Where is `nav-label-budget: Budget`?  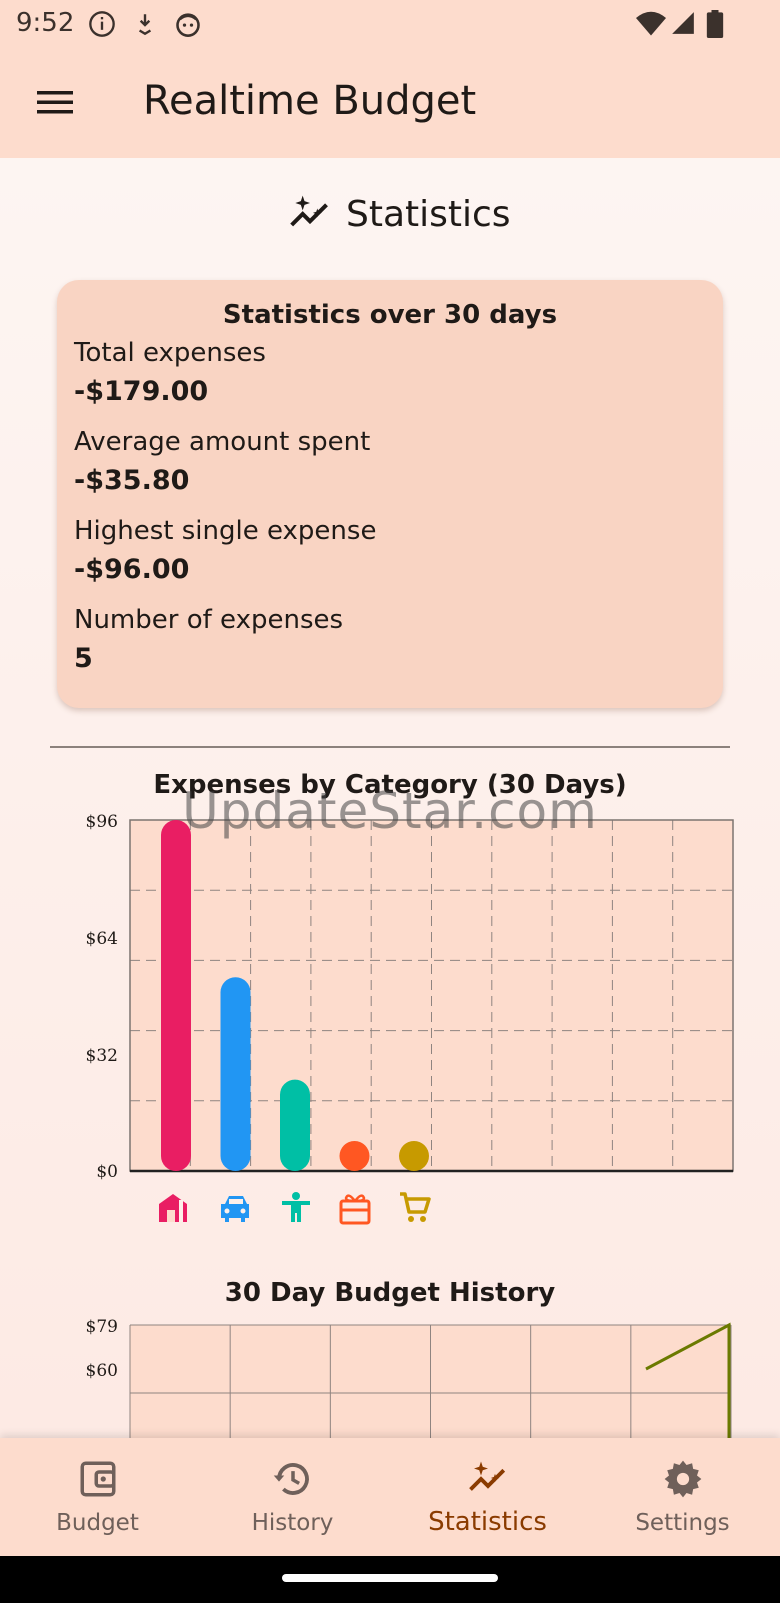
nav-label-budget: Budget is located at coordinates (97, 1523).